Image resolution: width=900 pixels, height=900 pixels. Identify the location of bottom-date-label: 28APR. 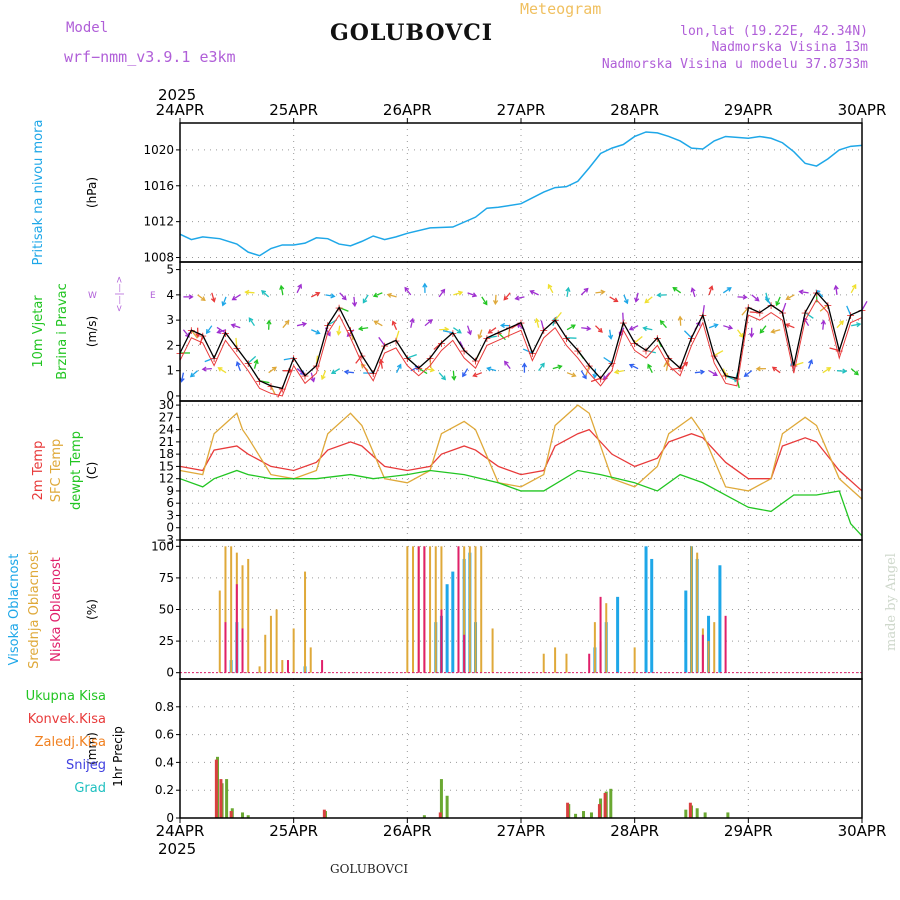
(634, 831).